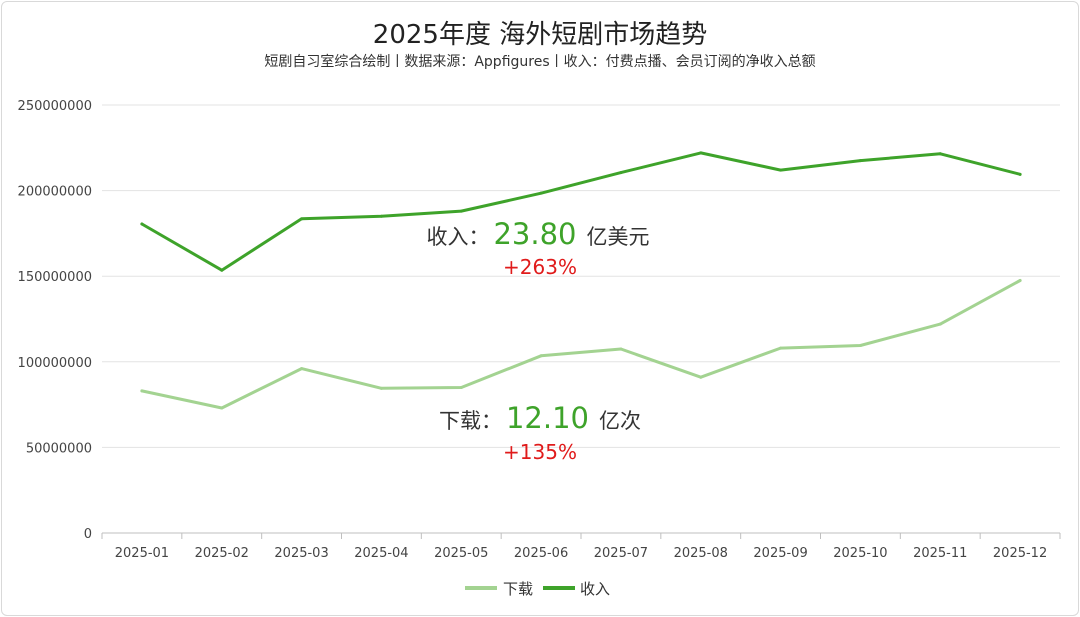 Image resolution: width=1080 pixels, height=617 pixels. Describe the element at coordinates (541, 553) in the screenshot. I see `x-tick-label: 2025-06` at that location.